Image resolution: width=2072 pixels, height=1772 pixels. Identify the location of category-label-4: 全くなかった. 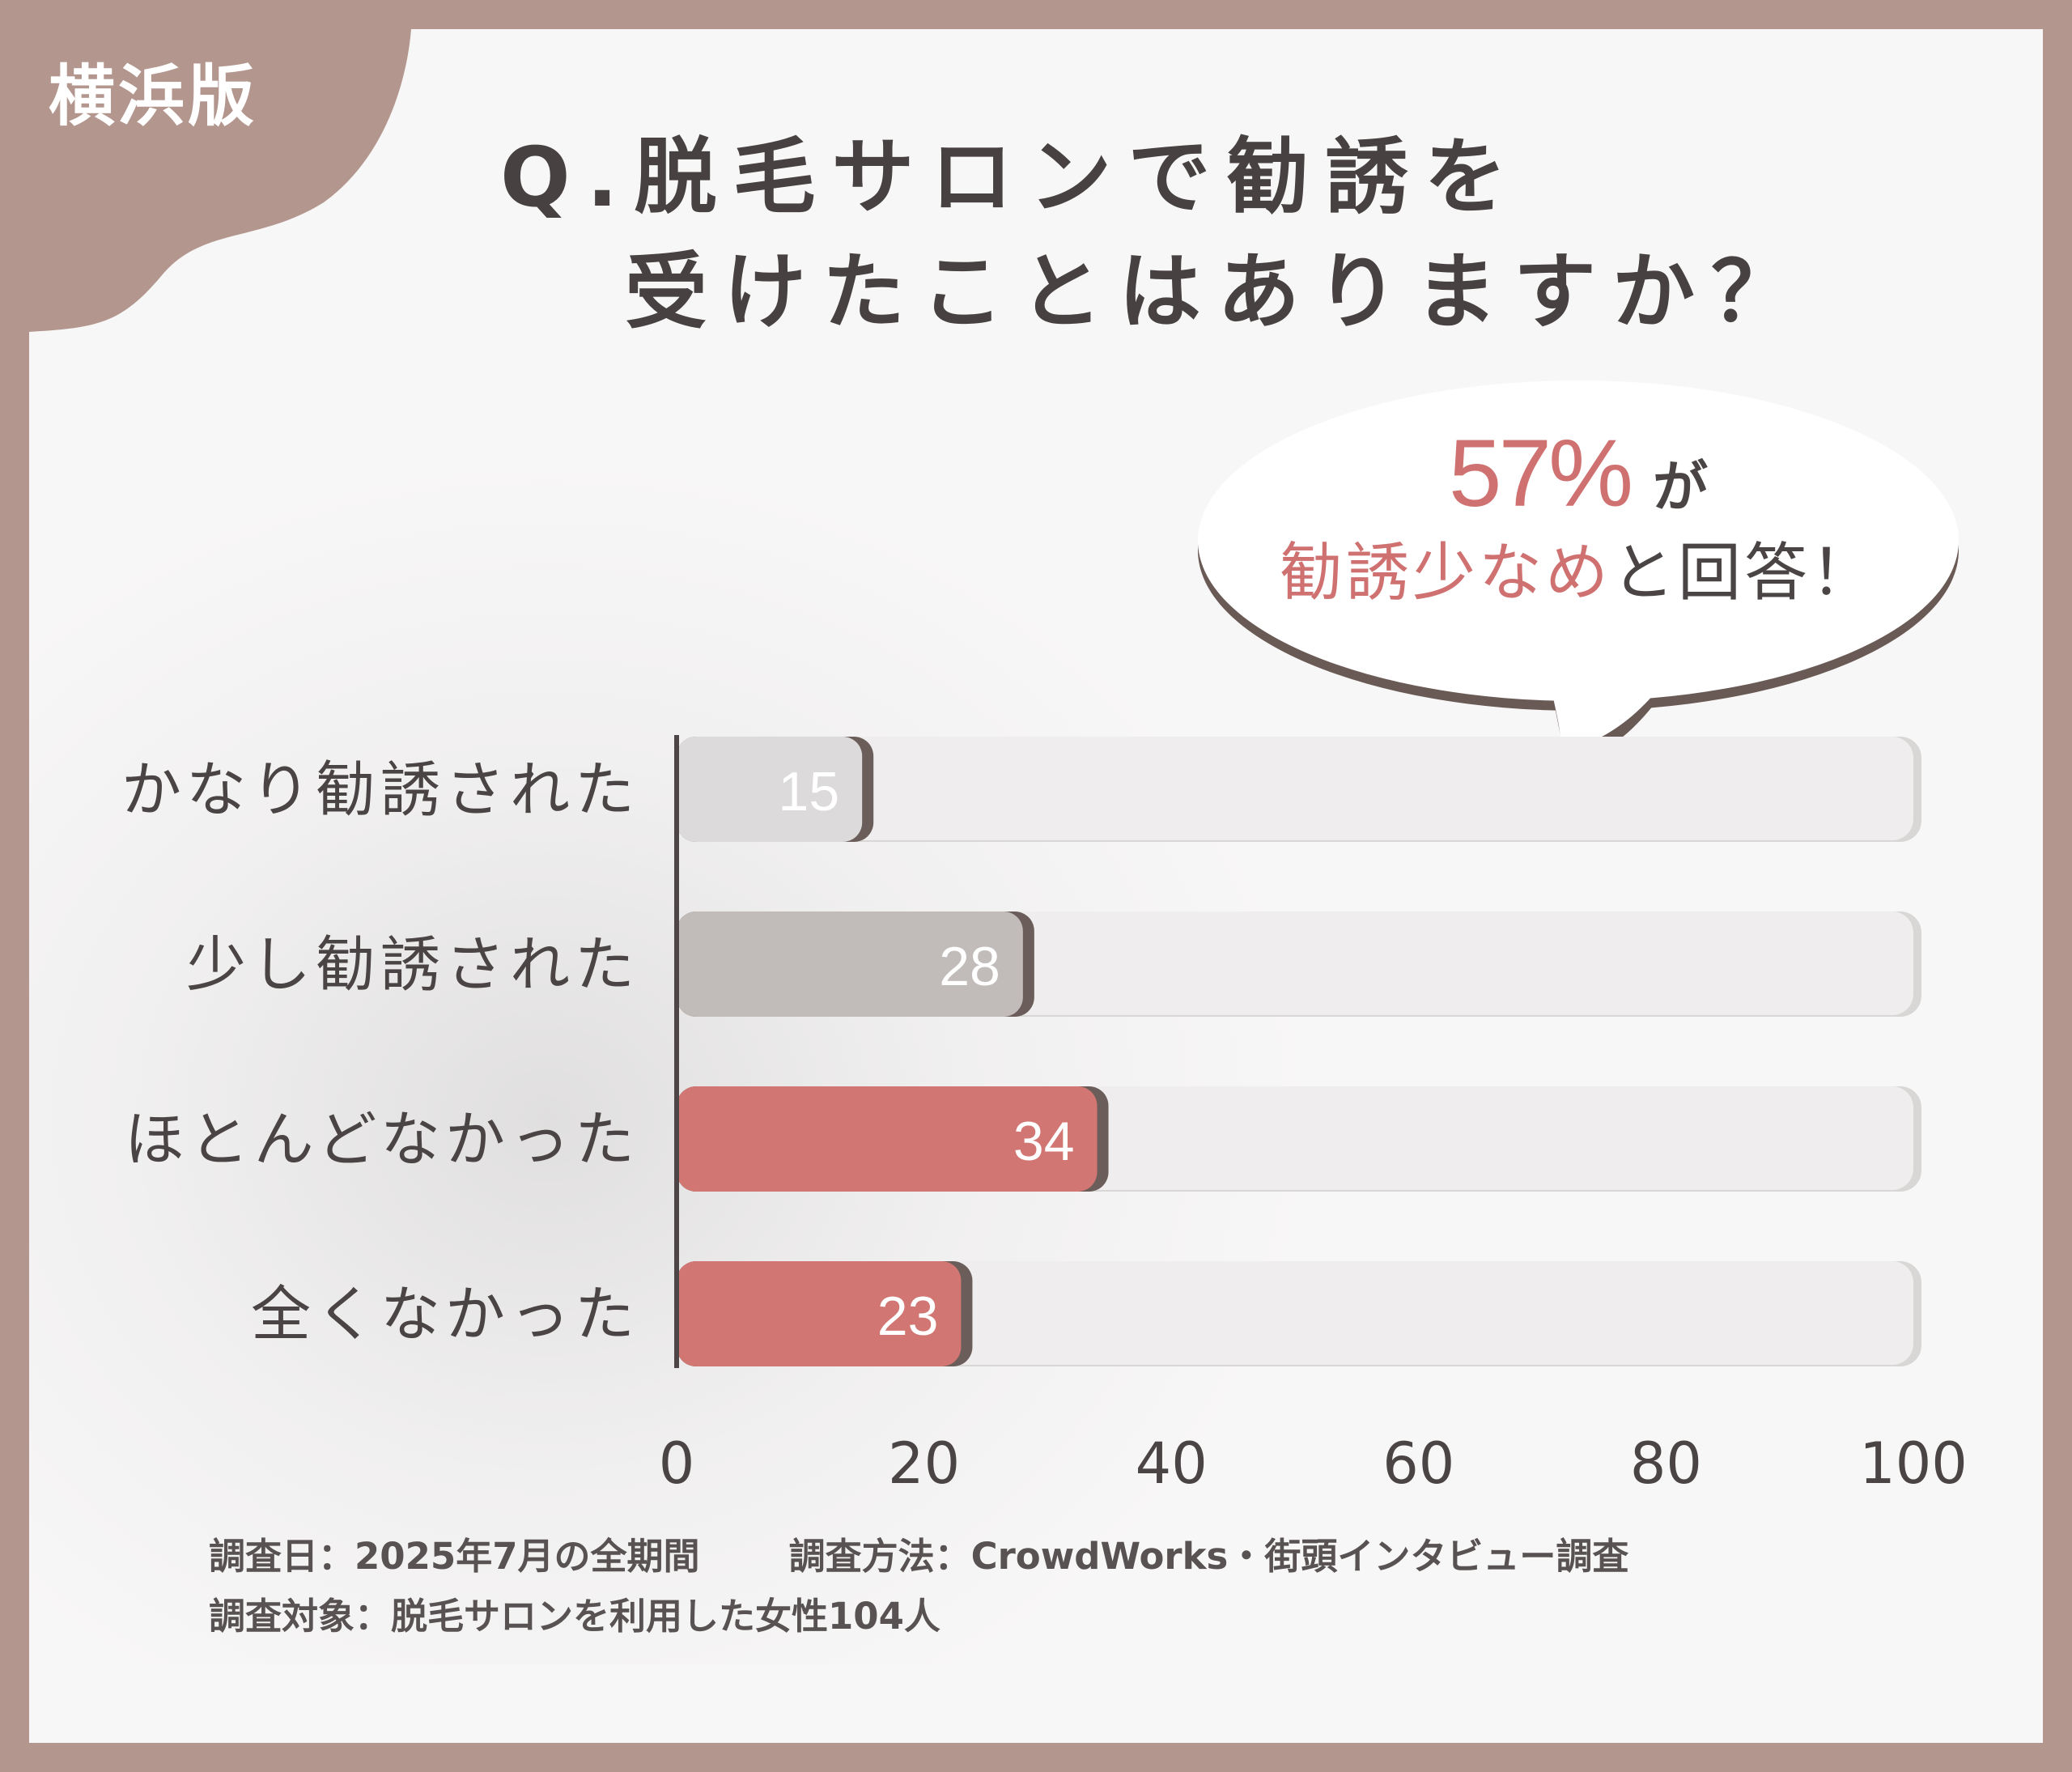
(445, 1315).